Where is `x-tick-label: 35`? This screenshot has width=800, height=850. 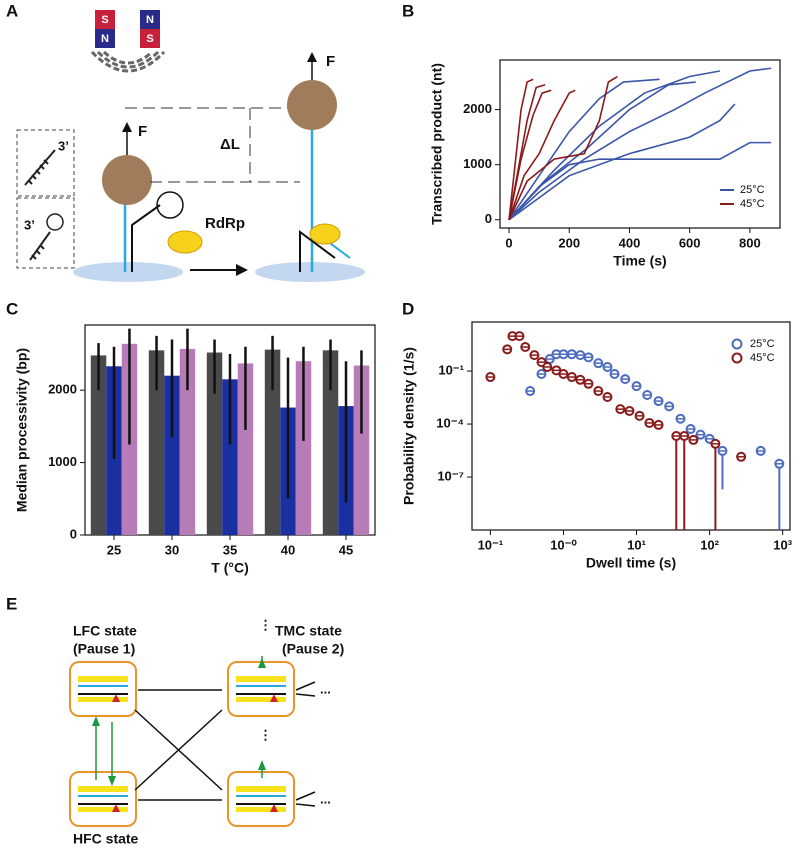 x-tick-label: 35 is located at coordinates (230, 549).